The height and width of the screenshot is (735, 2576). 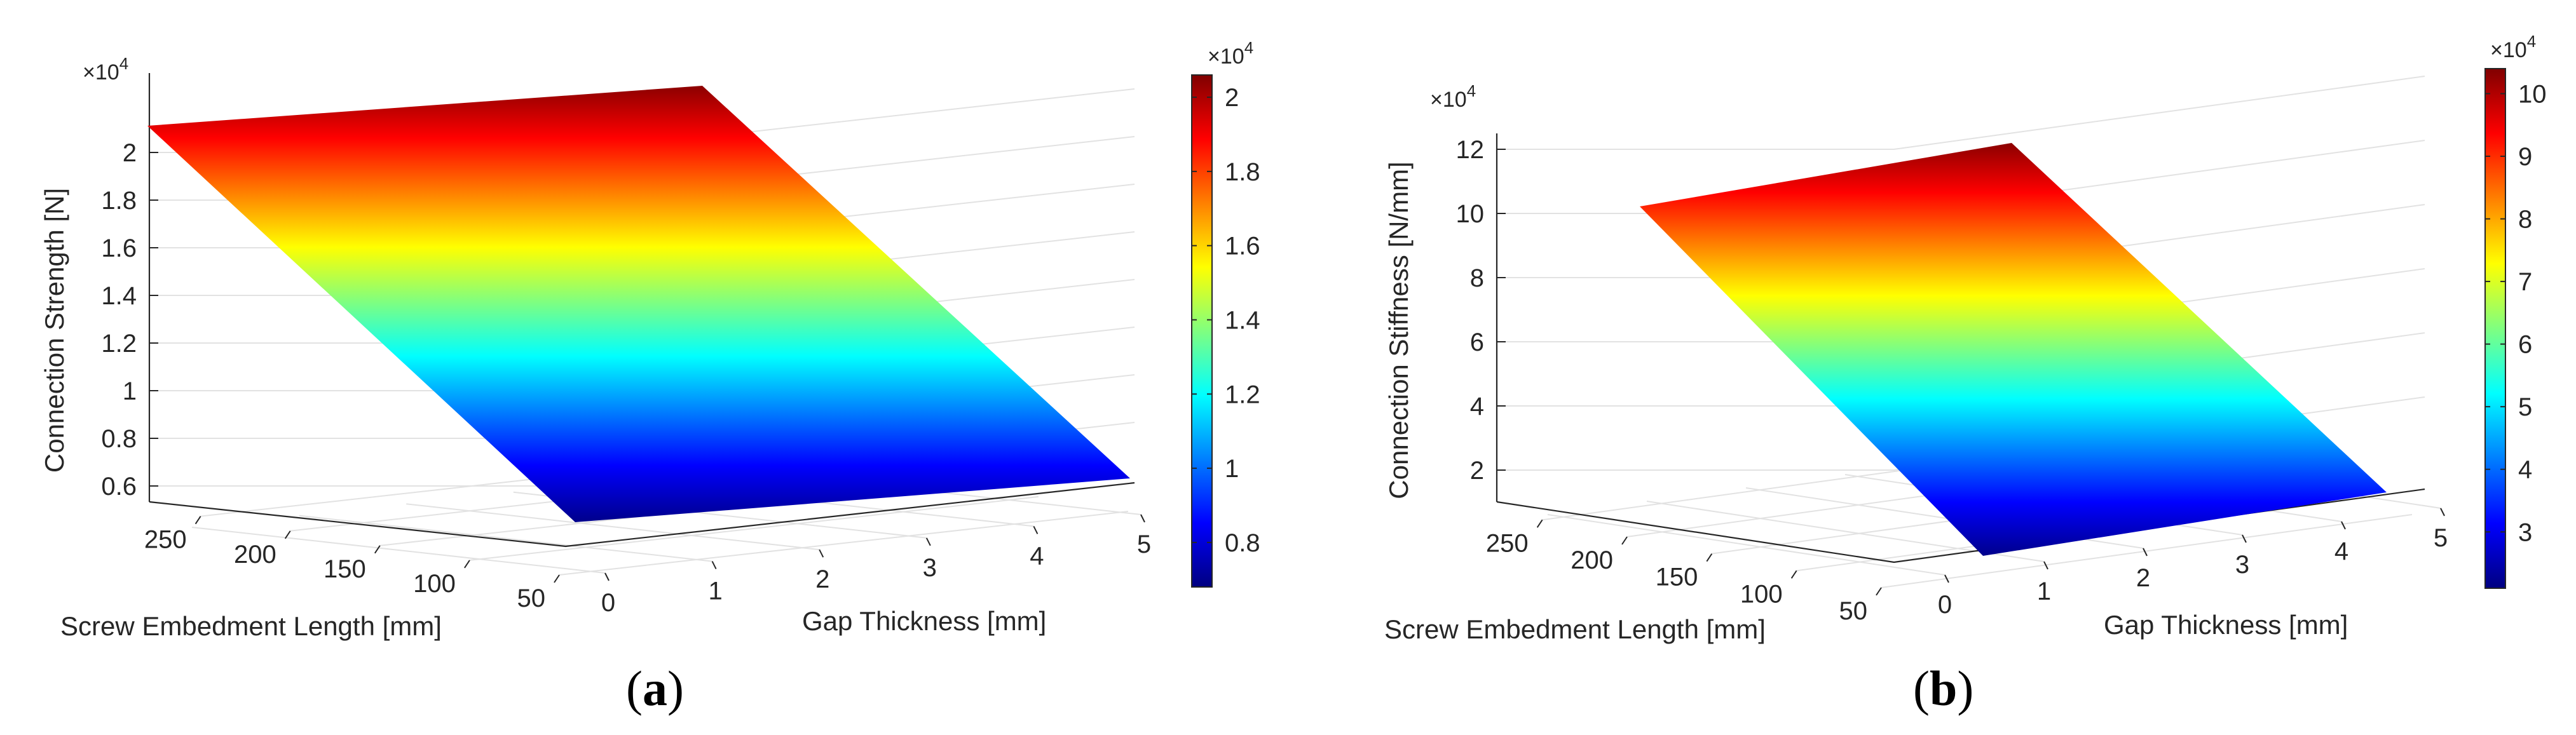 What do you see at coordinates (1470, 150) in the screenshot?
I see `panel-b-z-tick-label: 12` at bounding box center [1470, 150].